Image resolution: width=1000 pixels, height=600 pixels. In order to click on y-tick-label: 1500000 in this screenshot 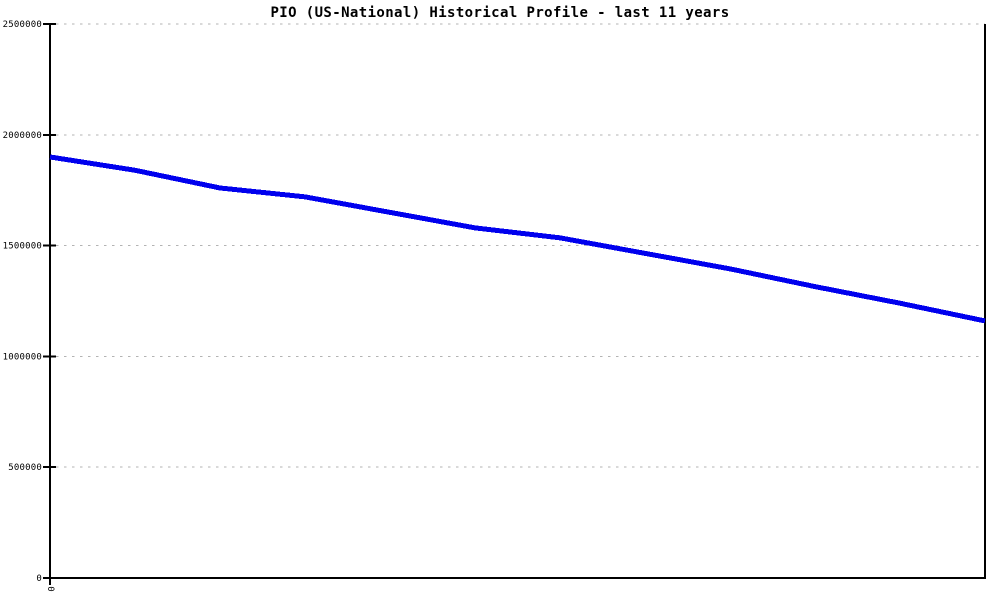, I will do `click(22, 247)`.